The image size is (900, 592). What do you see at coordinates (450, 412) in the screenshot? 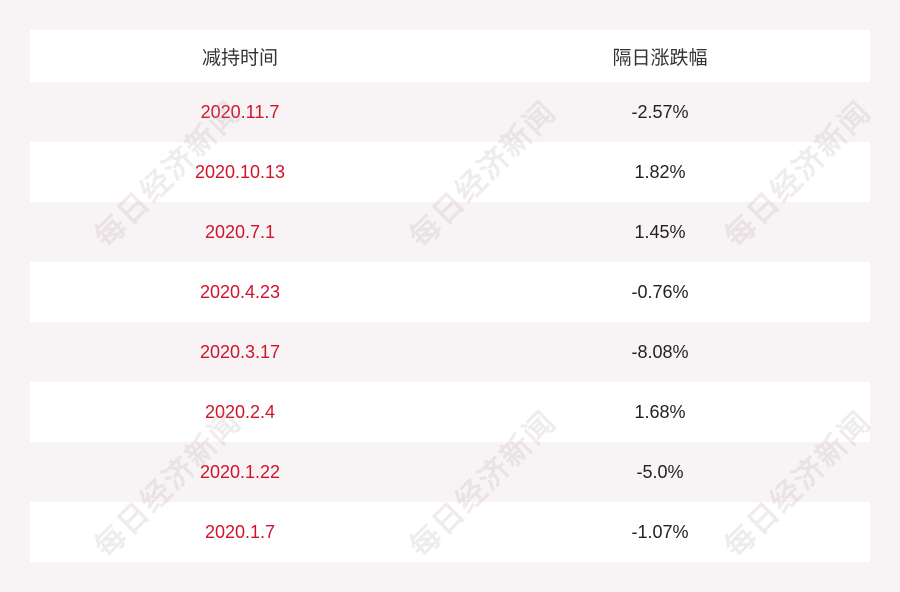
I see `table-row: 2020.2.4 1.68%` at bounding box center [450, 412].